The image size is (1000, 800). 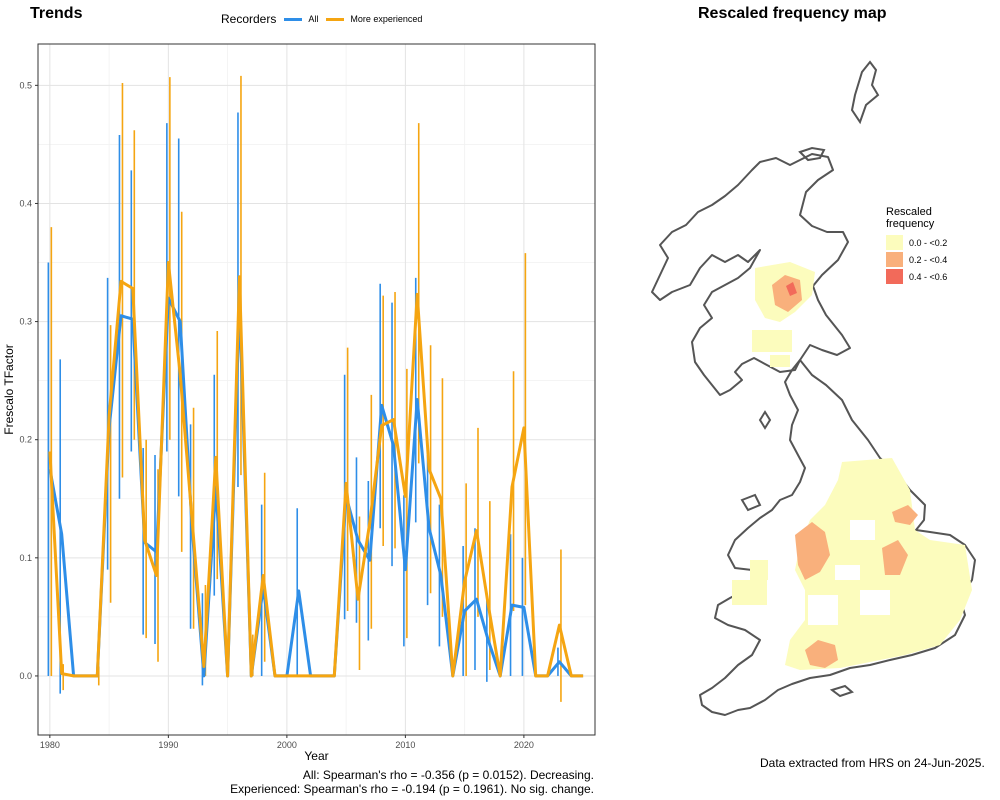 I want to click on legend-swatch-experienced, so click(x=335, y=19).